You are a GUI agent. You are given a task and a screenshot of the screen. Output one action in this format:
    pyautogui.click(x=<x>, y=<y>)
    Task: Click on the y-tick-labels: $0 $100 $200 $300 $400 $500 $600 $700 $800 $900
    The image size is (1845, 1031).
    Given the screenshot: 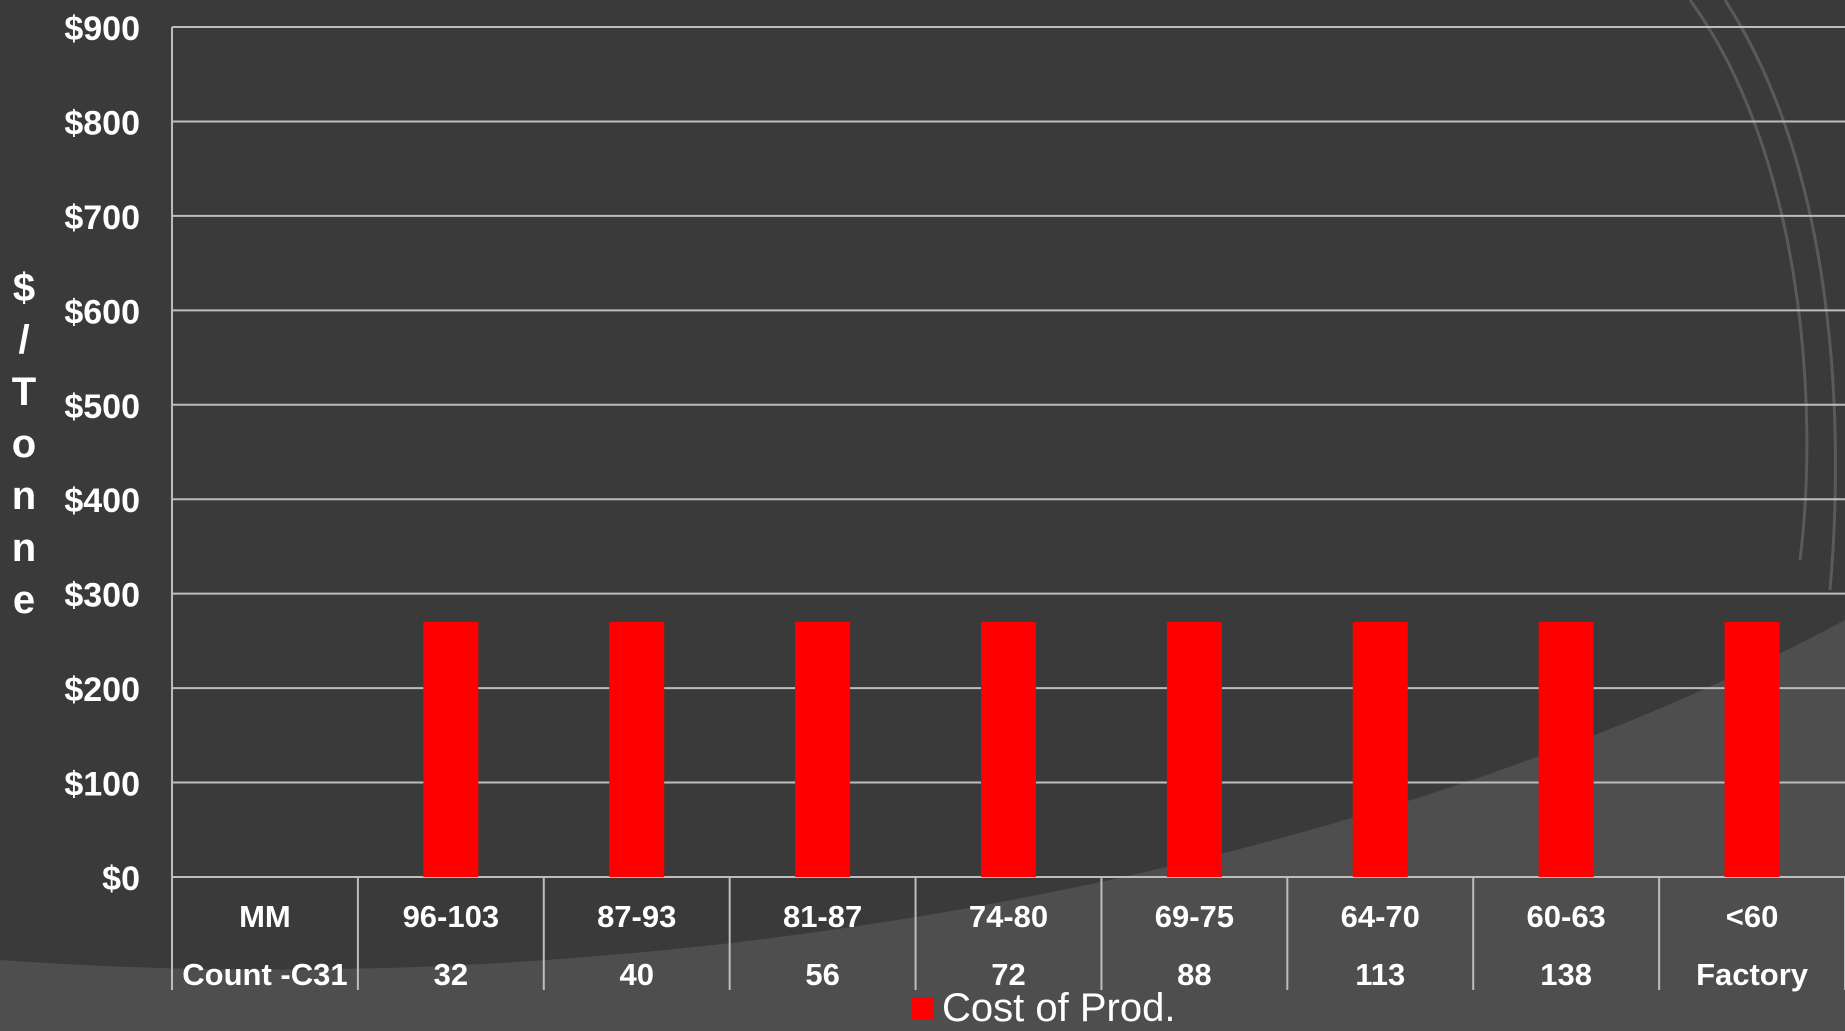 What is the action you would take?
    pyautogui.click(x=102, y=454)
    